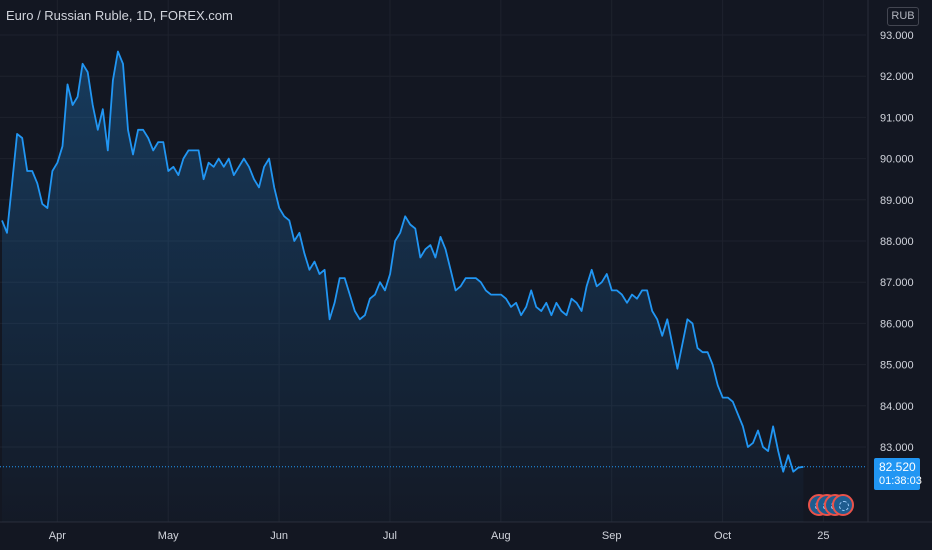 The width and height of the screenshot is (932, 550). What do you see at coordinates (439, 536) in the screenshot?
I see `time-axis: Apr May Jun Jul Aug Sep Oct 25` at bounding box center [439, 536].